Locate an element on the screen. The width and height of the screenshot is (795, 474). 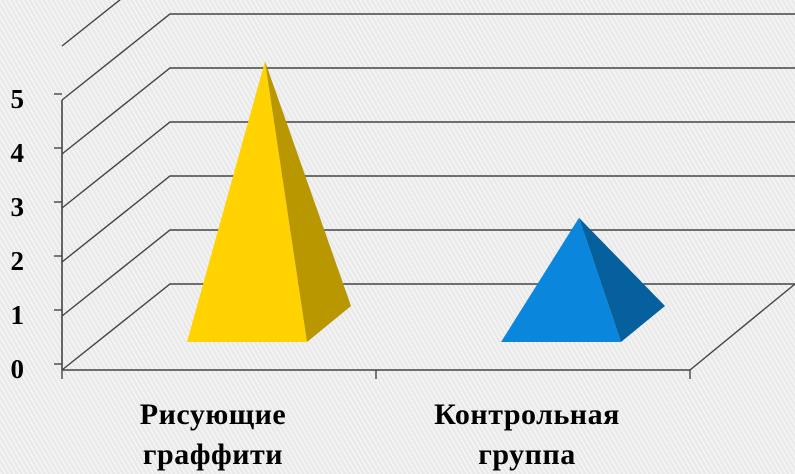
x-category-label: Контрольная is located at coordinates (527, 414).